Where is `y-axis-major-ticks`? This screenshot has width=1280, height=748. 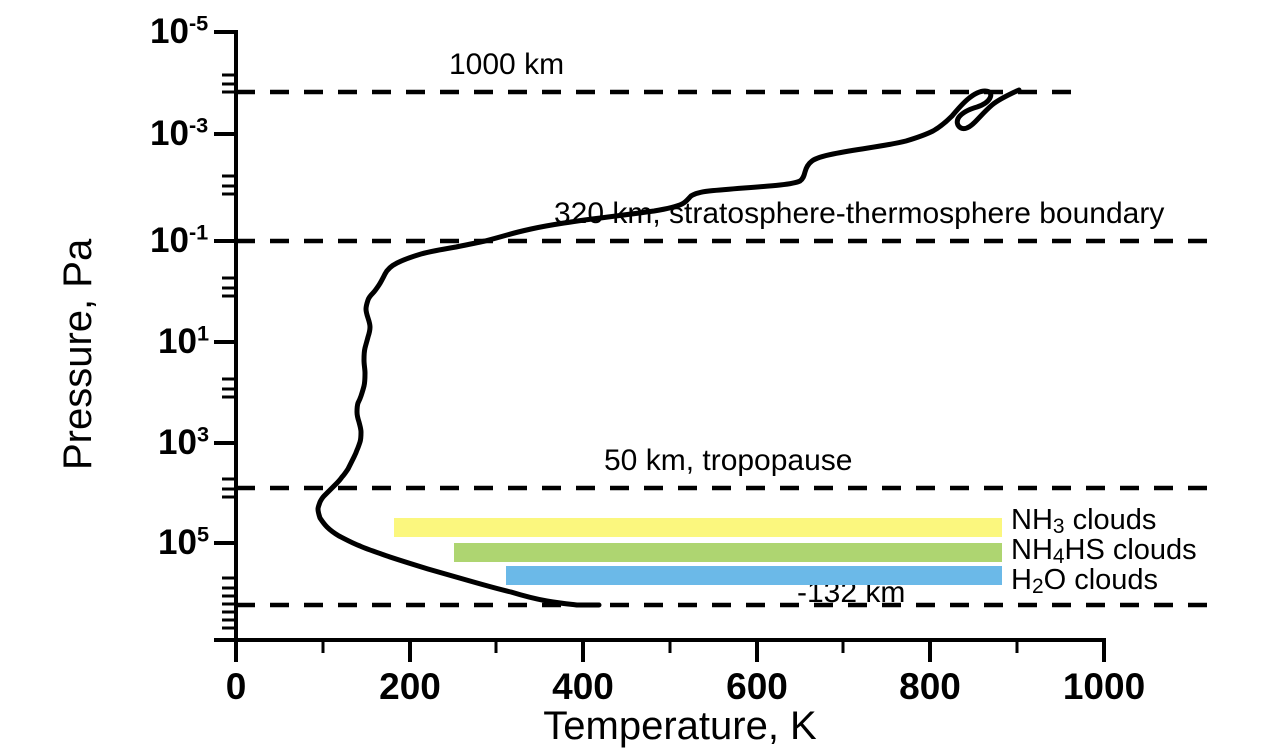 y-axis-major-ticks is located at coordinates (225, 336).